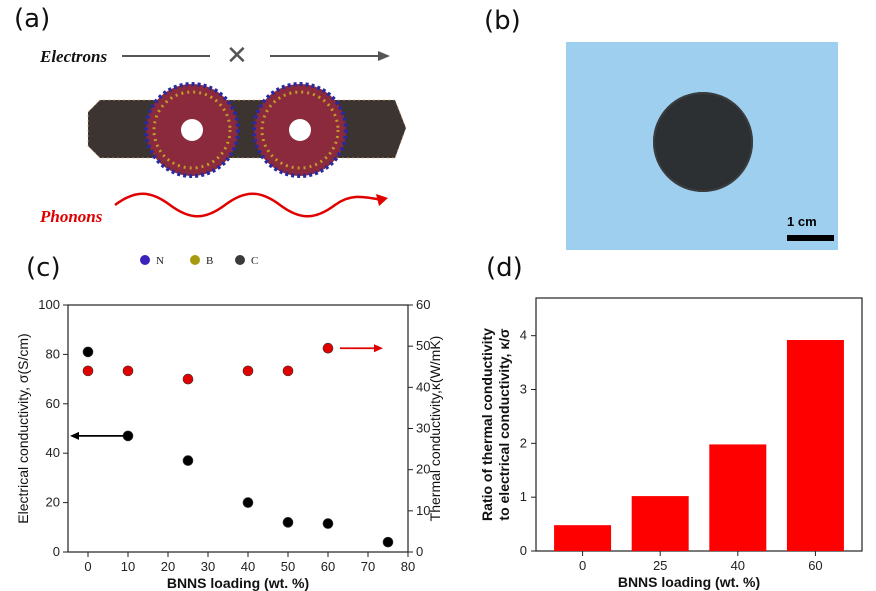  Describe the element at coordinates (53, 403) in the screenshot. I see `y-tick-label-c: 60` at that location.